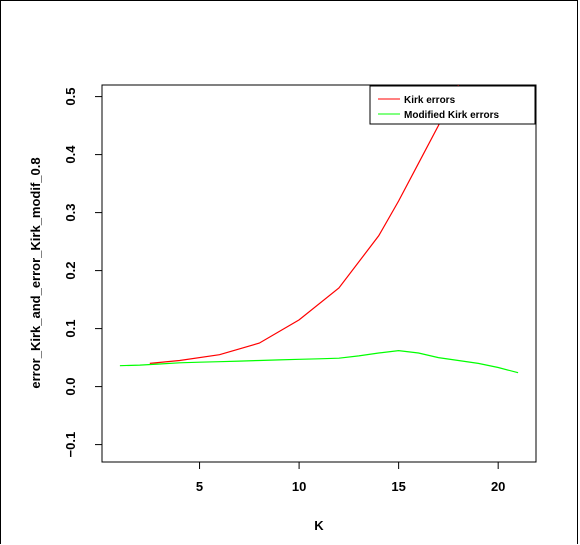 This screenshot has height=545, width=580. What do you see at coordinates (35, 272) in the screenshot?
I see `y-axis-title: error_Kirk_and_error_Kirk_modif_0.8` at bounding box center [35, 272].